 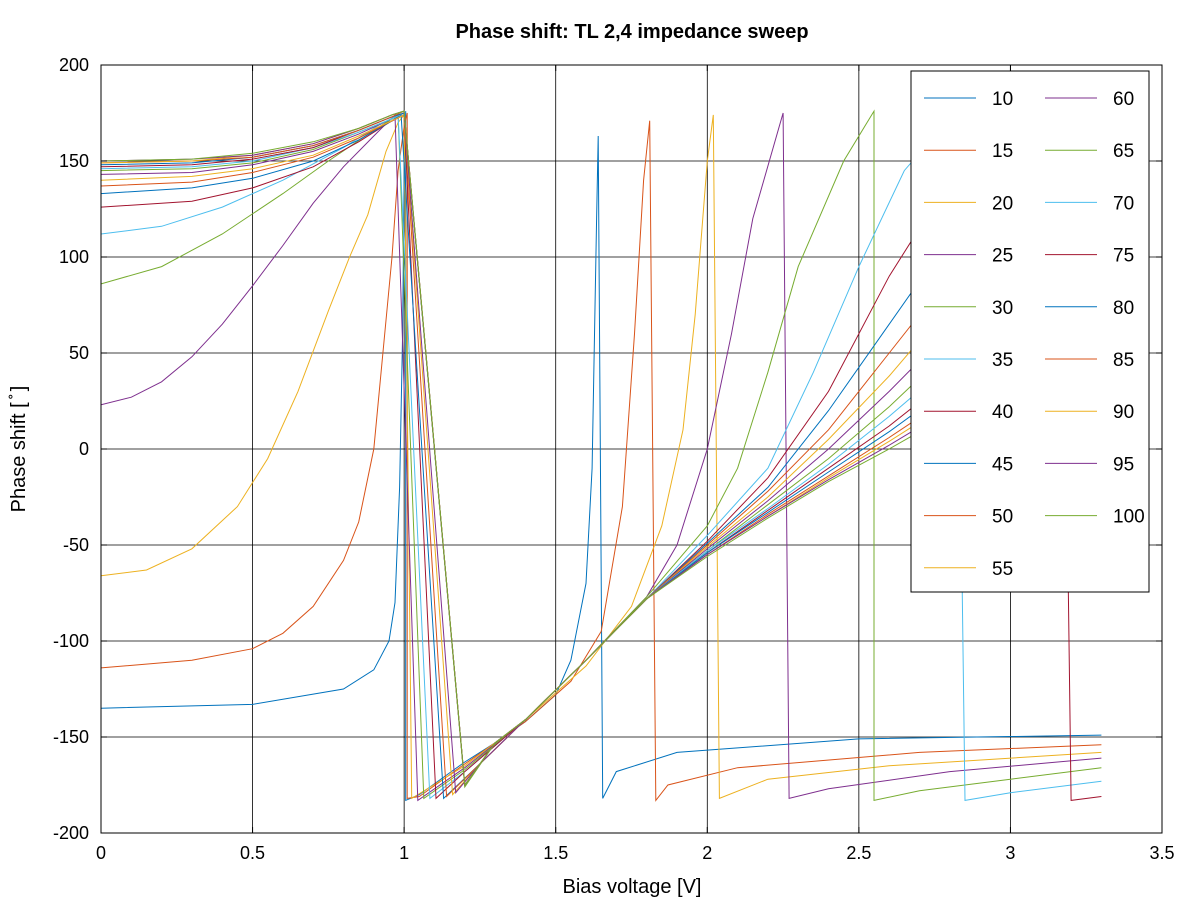 What do you see at coordinates (1002, 517) in the screenshot?
I see `legend-label-50: 50` at bounding box center [1002, 517].